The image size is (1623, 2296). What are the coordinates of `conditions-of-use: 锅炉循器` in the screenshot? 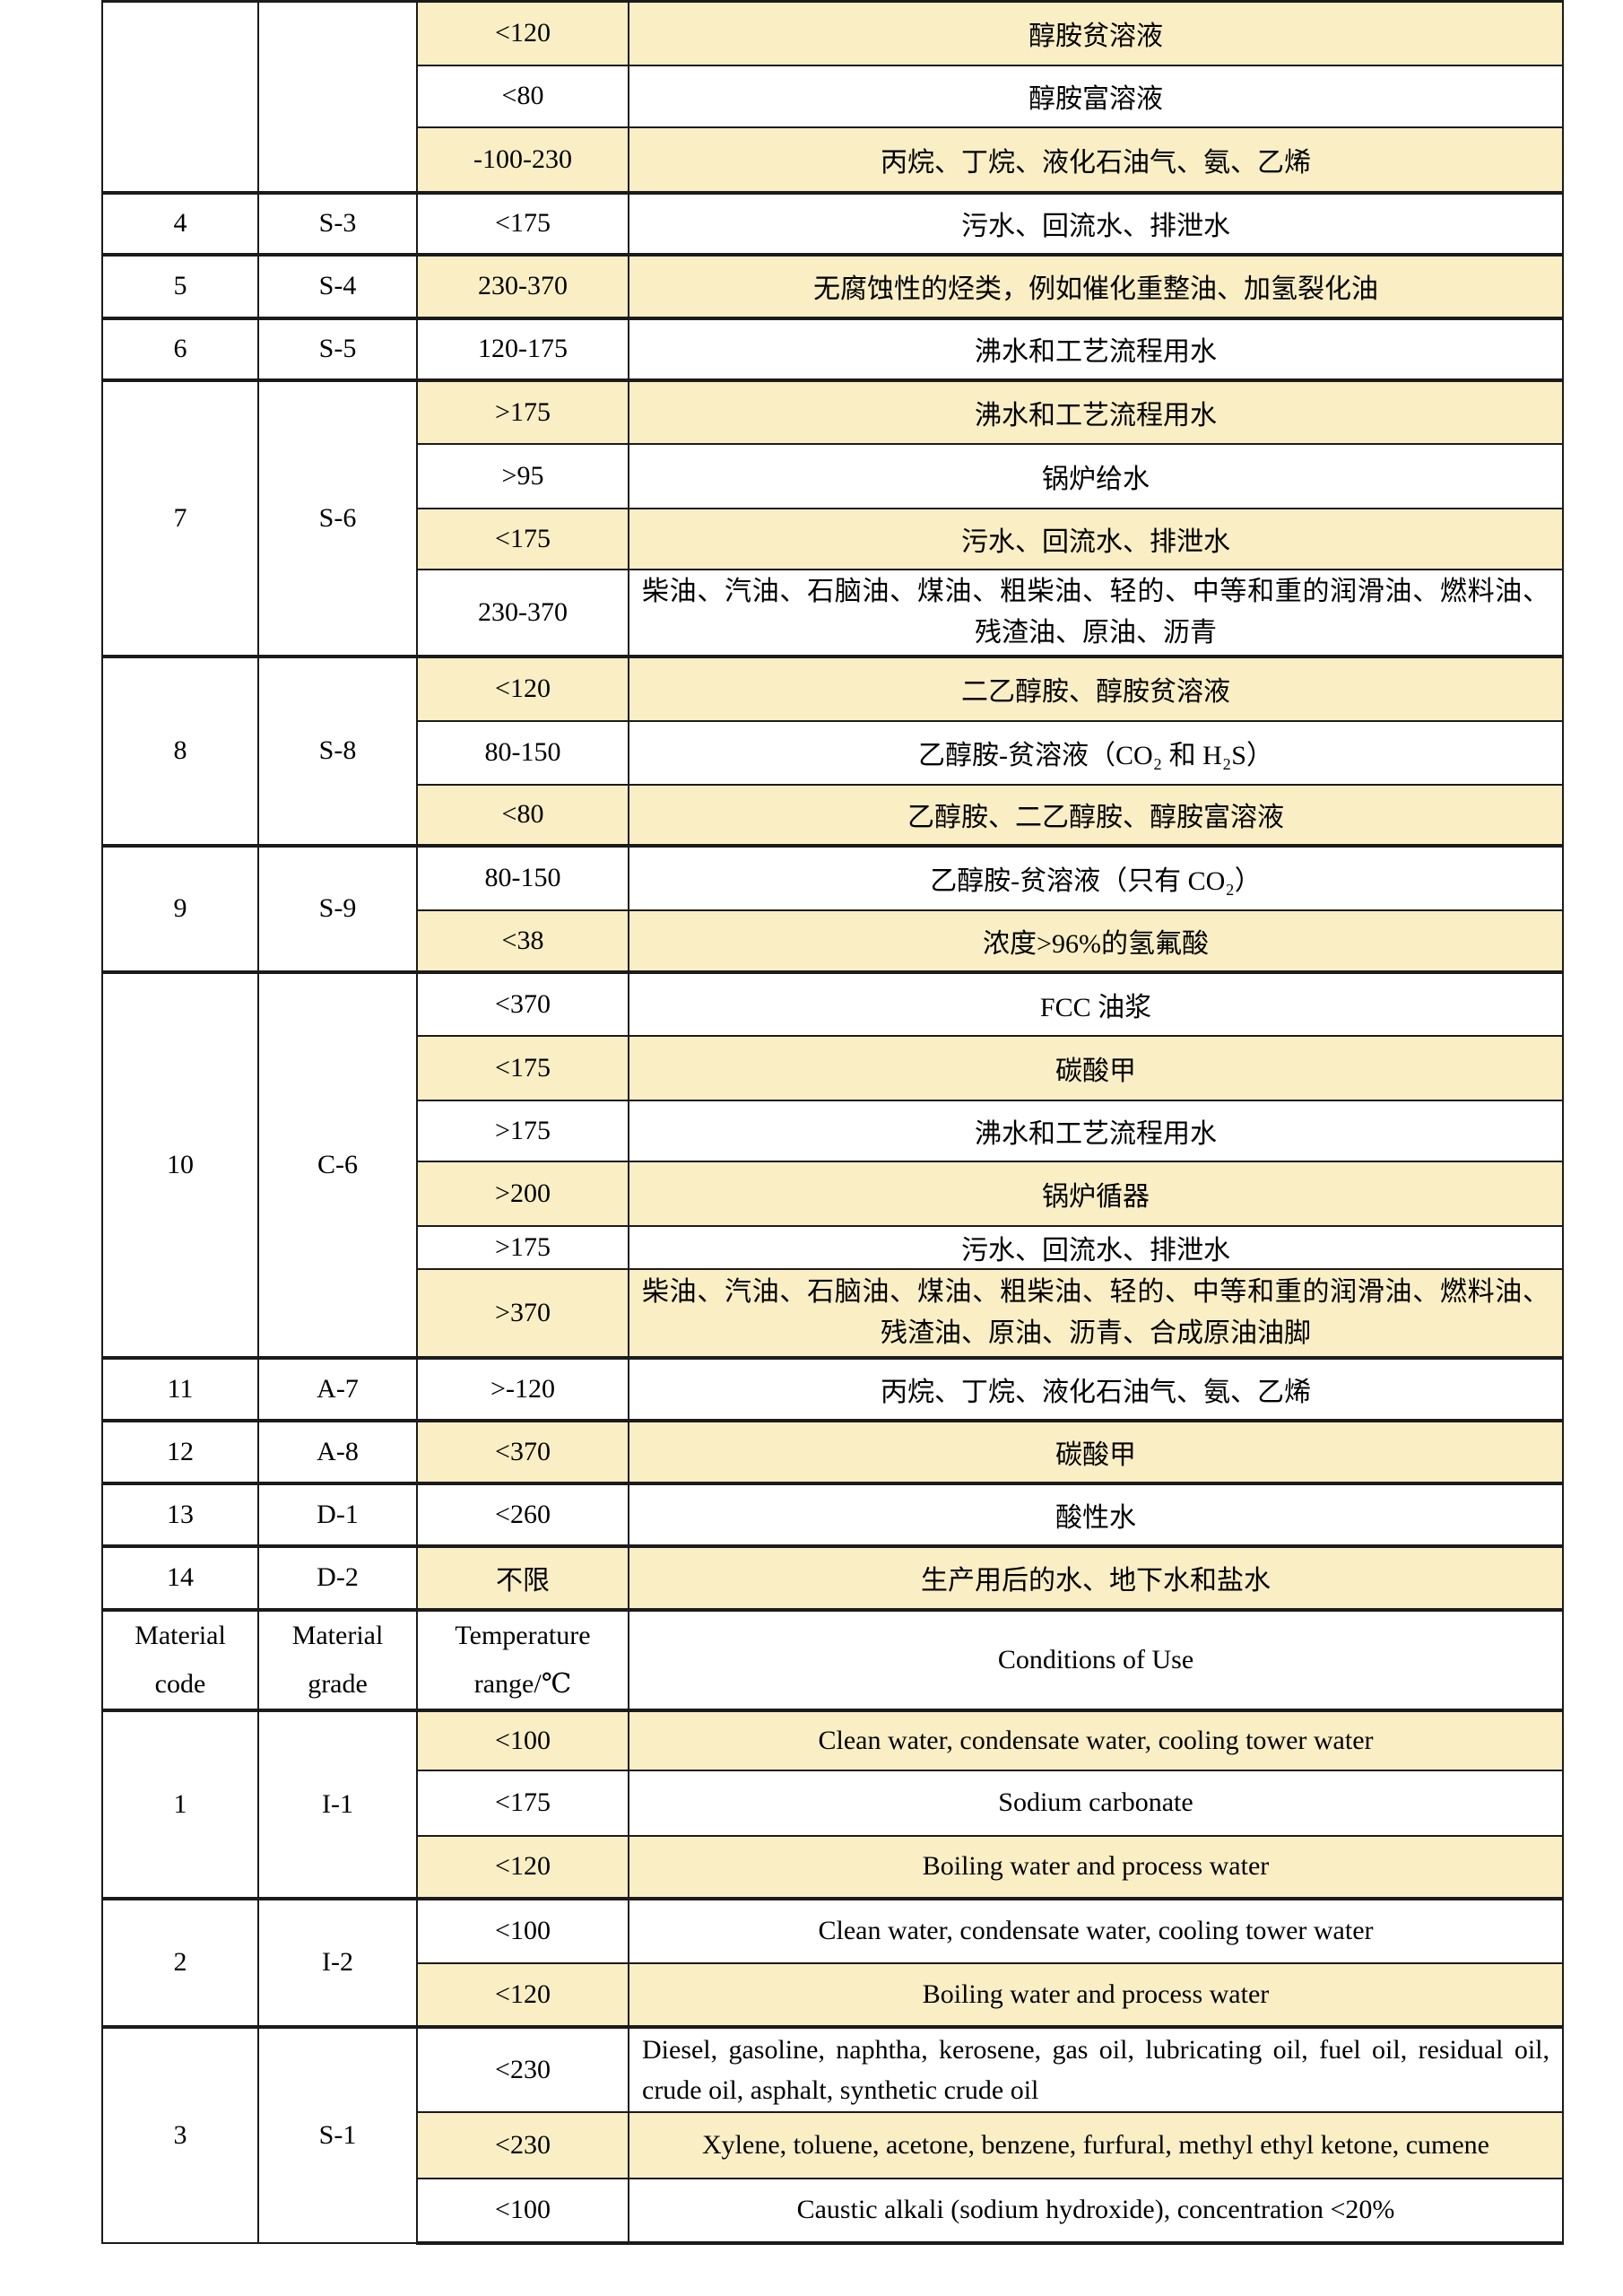 It's located at (1096, 1193).